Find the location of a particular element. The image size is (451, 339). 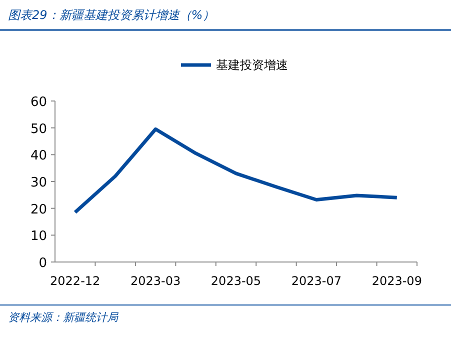

title: 图表29：新疆基建投资累计增速（%） is located at coordinates (111, 15).